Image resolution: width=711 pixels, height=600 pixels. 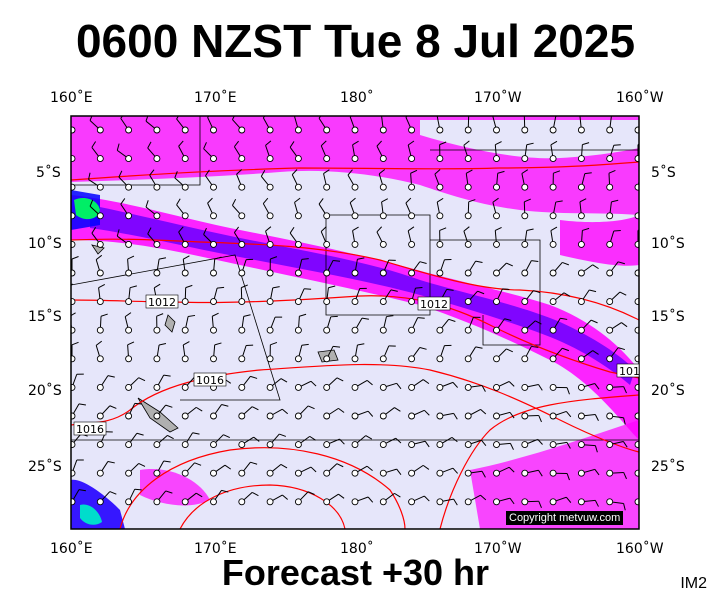 What do you see at coordinates (262, 488) in the screenshot?
I see `isobar-1020-south` at bounding box center [262, 488].